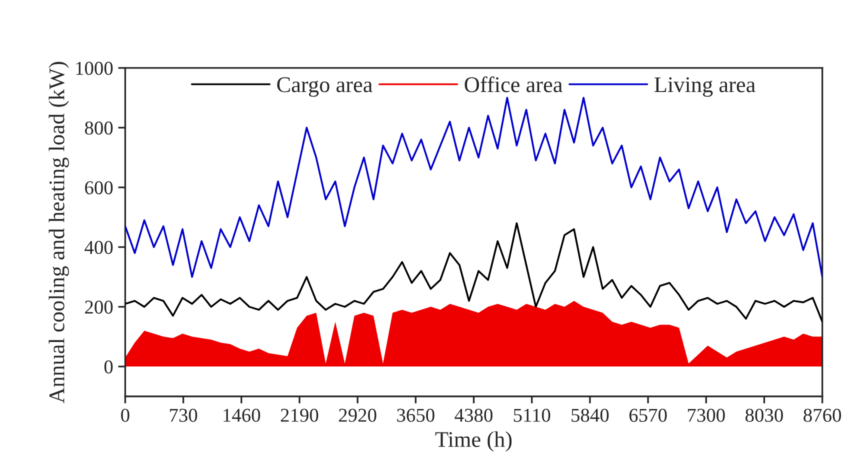  I want to click on y-tick-label: 600, so click(99, 187).